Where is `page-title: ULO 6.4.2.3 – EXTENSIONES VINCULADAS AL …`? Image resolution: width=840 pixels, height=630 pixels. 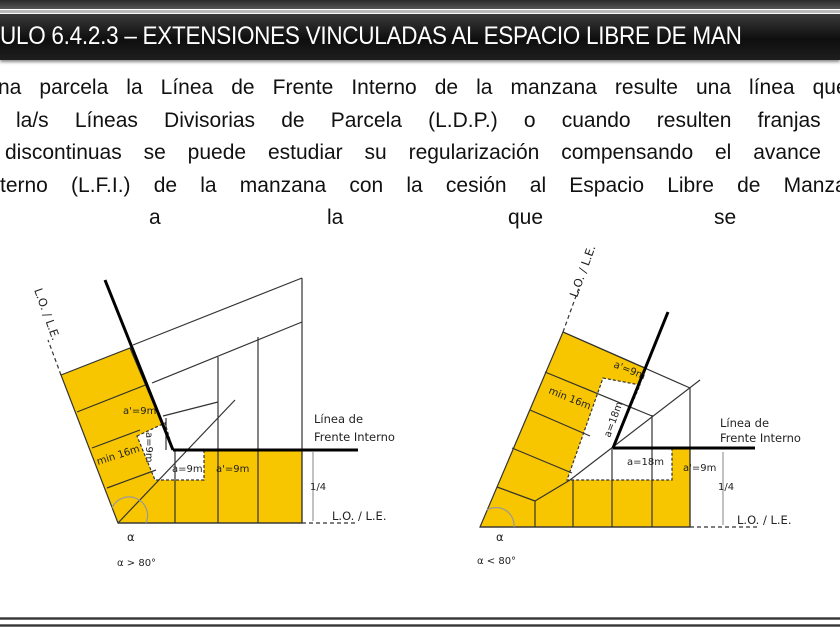
page-title: ULO 6.4.2.3 – EXTENSIONES VINCULADAS AL … is located at coordinates (371, 36).